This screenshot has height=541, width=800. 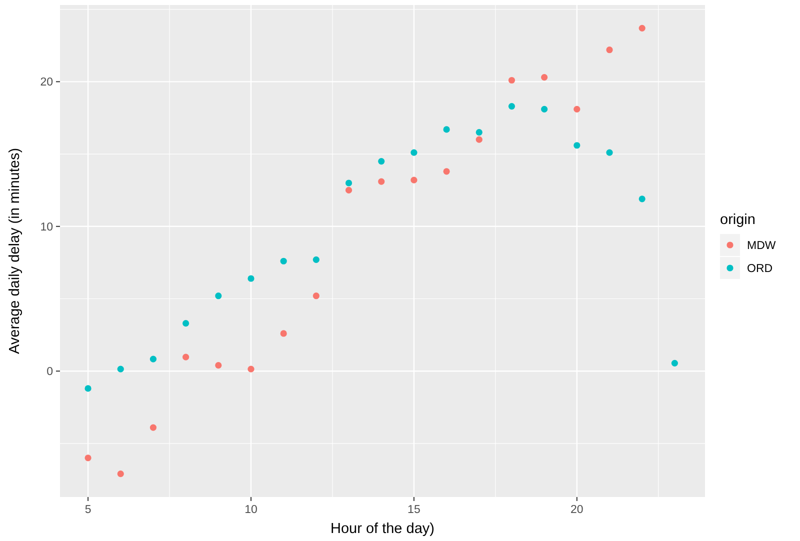 What do you see at coordinates (738, 220) in the screenshot?
I see `legend-title: origin` at bounding box center [738, 220].